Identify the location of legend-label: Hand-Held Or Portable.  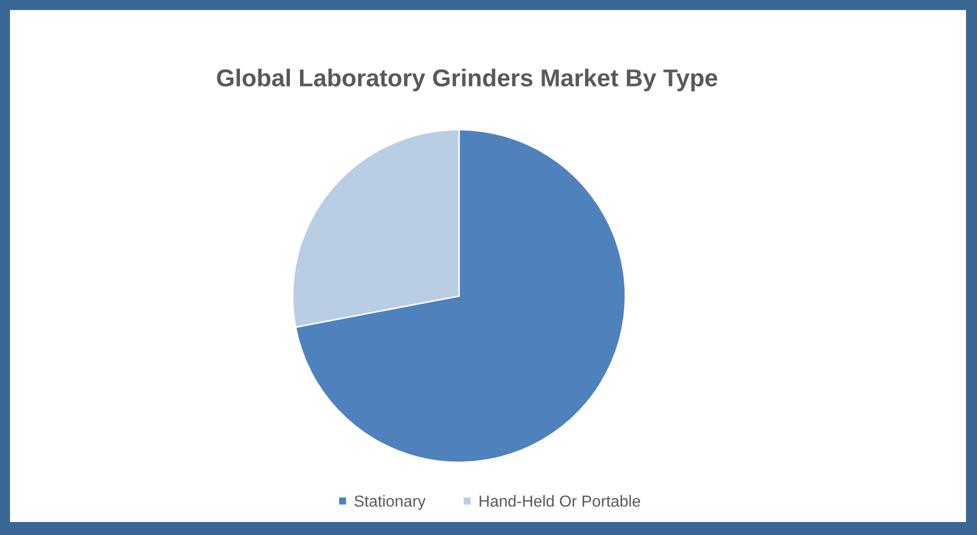
(560, 501).